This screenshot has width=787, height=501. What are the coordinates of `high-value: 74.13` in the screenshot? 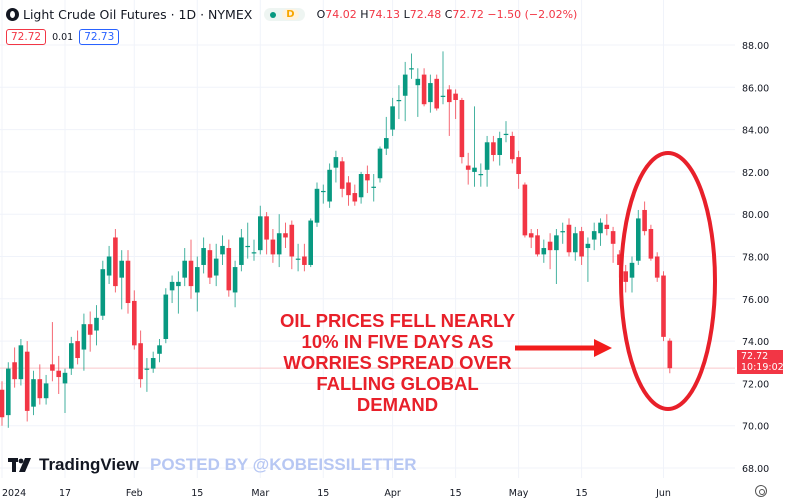 It's located at (384, 14).